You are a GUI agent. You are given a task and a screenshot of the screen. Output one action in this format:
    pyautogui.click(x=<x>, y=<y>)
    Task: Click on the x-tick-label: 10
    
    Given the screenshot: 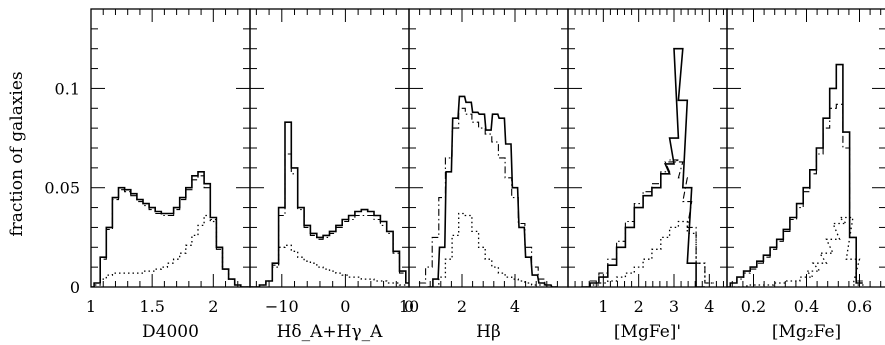 What is the action you would take?
    pyautogui.click(x=409, y=306)
    